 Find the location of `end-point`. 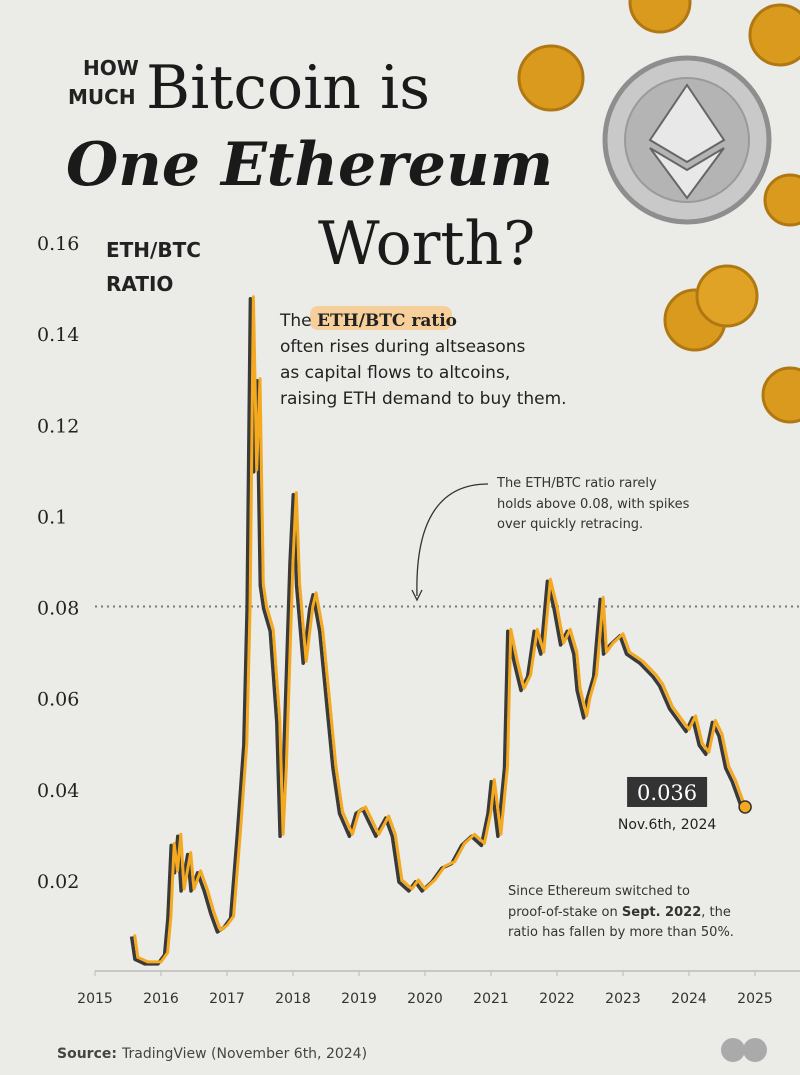

end-point is located at coordinates (745, 807).